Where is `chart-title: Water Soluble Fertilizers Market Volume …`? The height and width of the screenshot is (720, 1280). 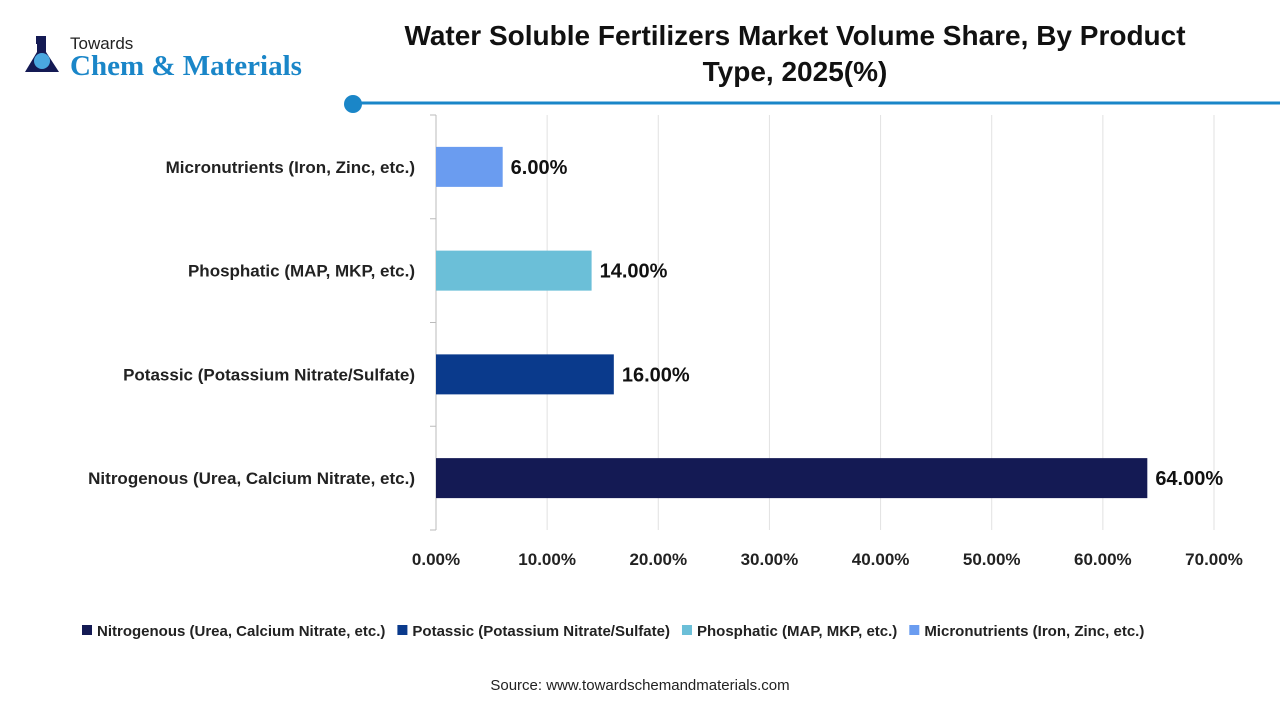 chart-title: Water Soluble Fertilizers Market Volume … is located at coordinates (795, 53).